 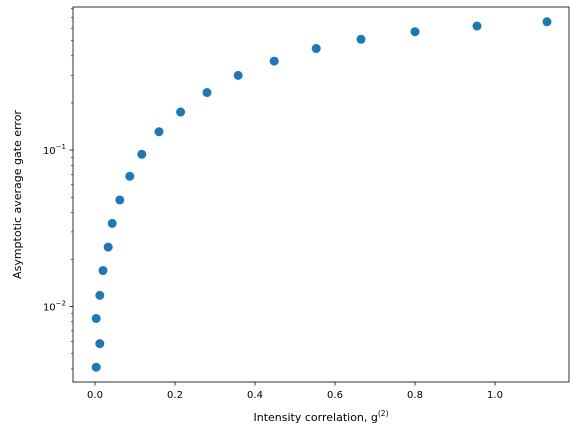 I want to click on y-tick-label-exponent: −2, so click(x=61, y=304).